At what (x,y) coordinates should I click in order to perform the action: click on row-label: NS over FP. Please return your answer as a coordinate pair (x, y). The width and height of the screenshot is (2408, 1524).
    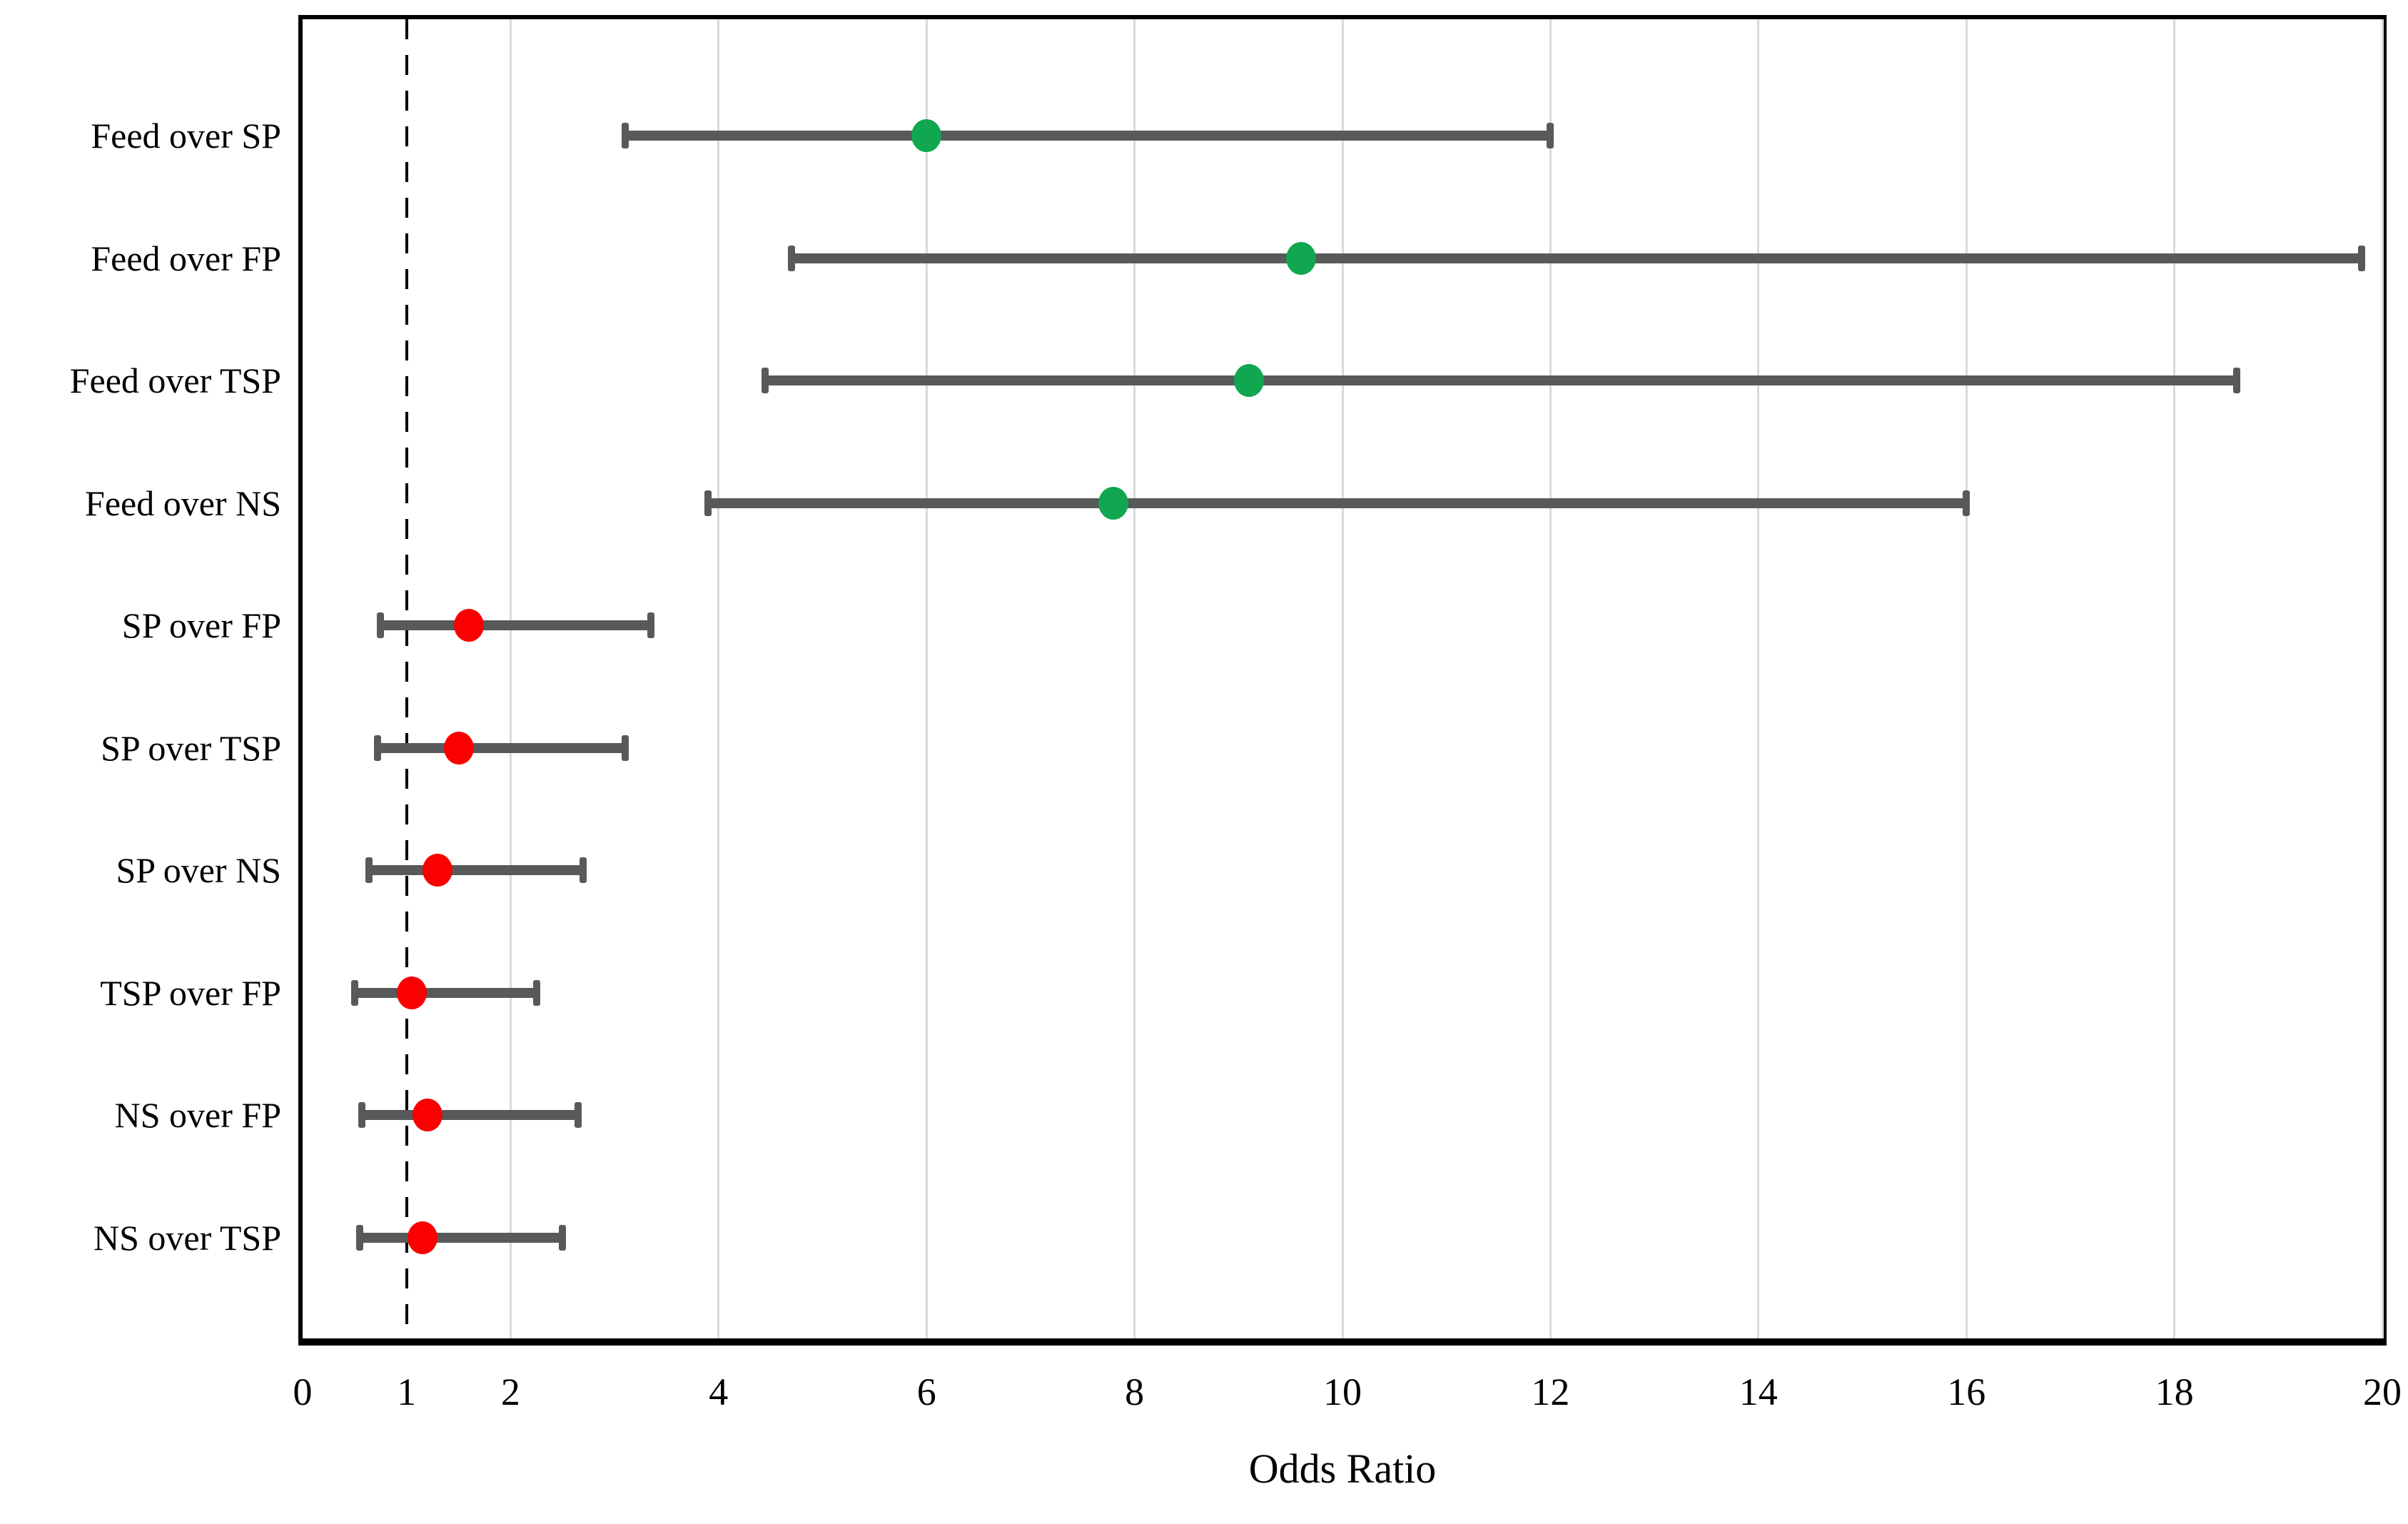
    Looking at the image, I should click on (198, 1115).